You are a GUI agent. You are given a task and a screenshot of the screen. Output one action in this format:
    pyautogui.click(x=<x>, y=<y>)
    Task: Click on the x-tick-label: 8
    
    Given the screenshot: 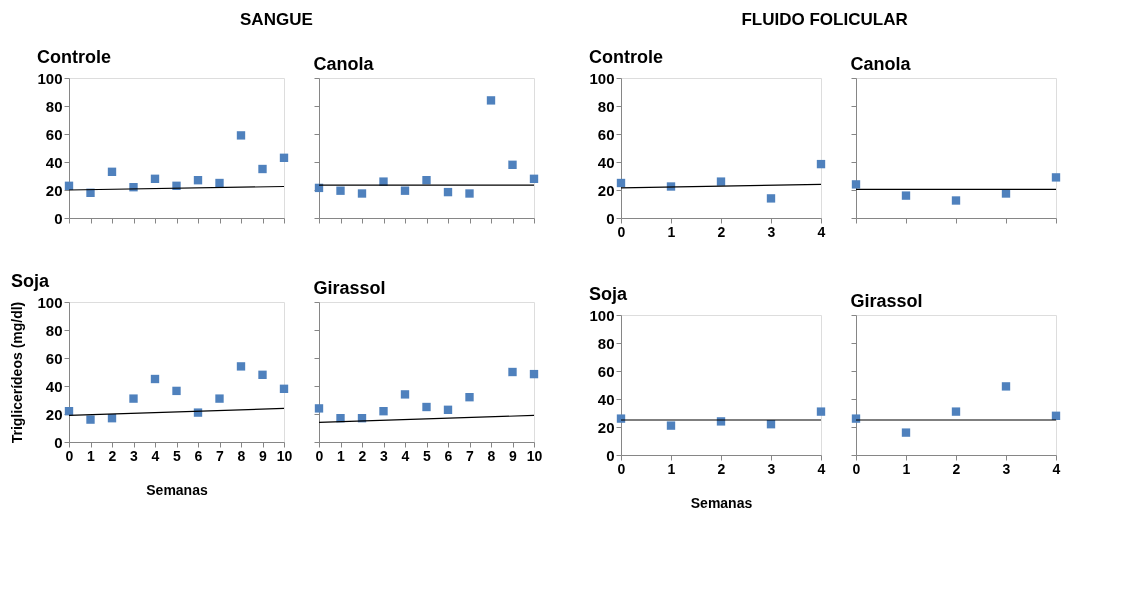 What is the action you would take?
    pyautogui.click(x=491, y=455)
    